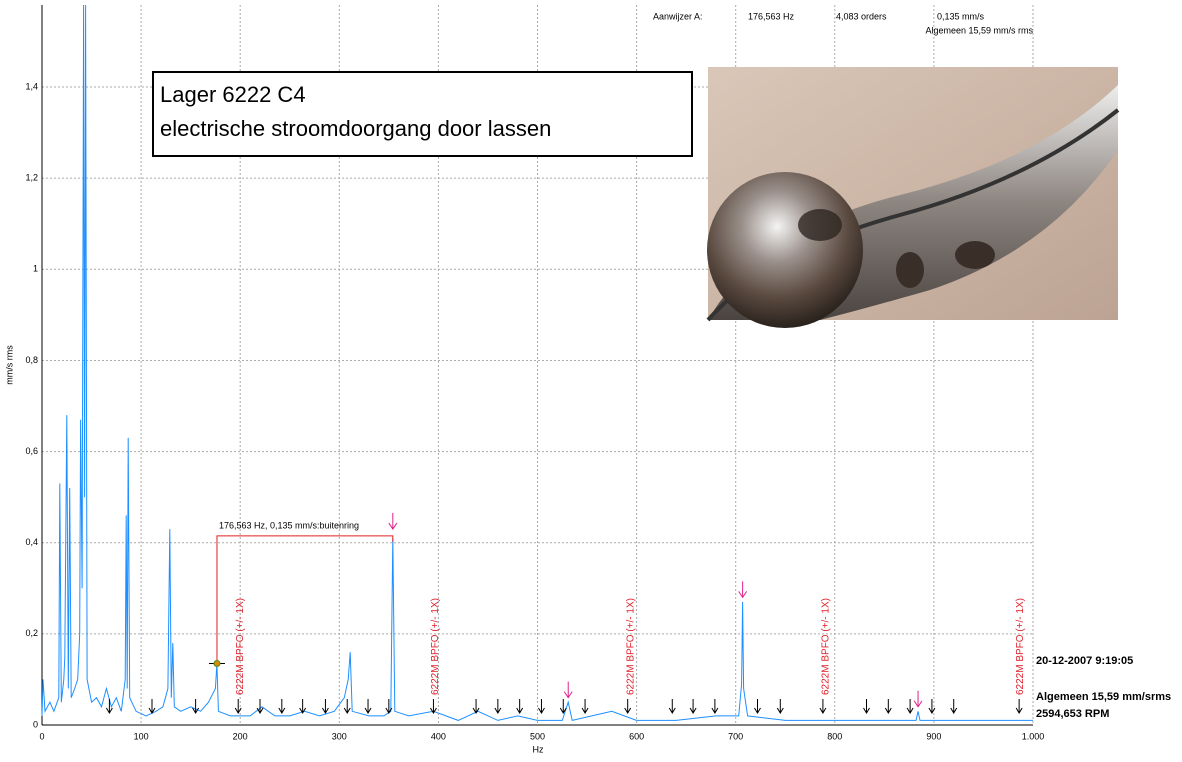  Describe the element at coordinates (979, 30) in the screenshot. I see `header-overall: Algemeen 15,59 mm/s rms` at that location.